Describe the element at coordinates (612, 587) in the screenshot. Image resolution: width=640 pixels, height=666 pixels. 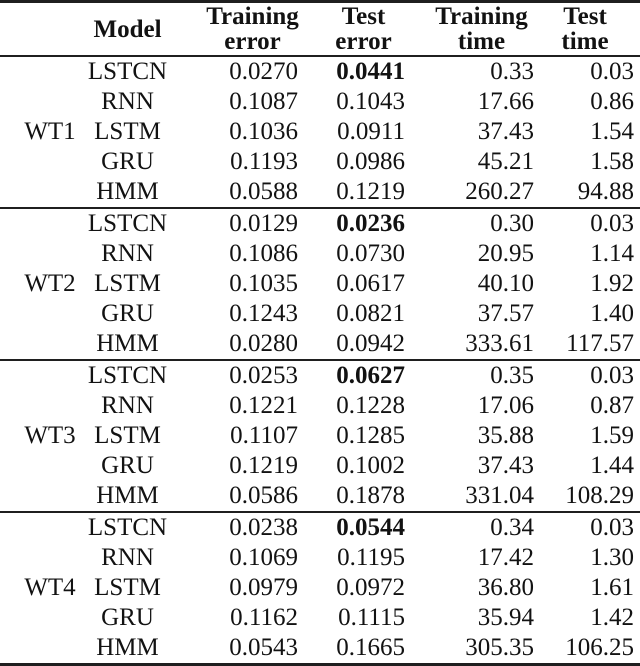
I see `cell-test-time: 1.61` at that location.